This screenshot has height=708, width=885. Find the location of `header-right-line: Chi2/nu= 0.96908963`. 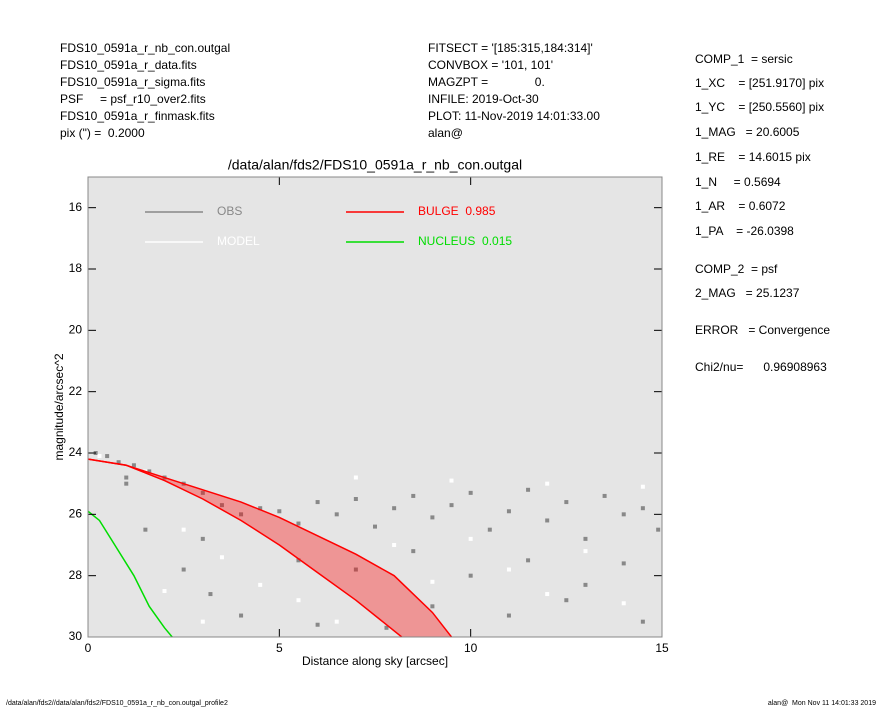

header-right-line: Chi2/nu= 0.96908963 is located at coordinates (761, 367).